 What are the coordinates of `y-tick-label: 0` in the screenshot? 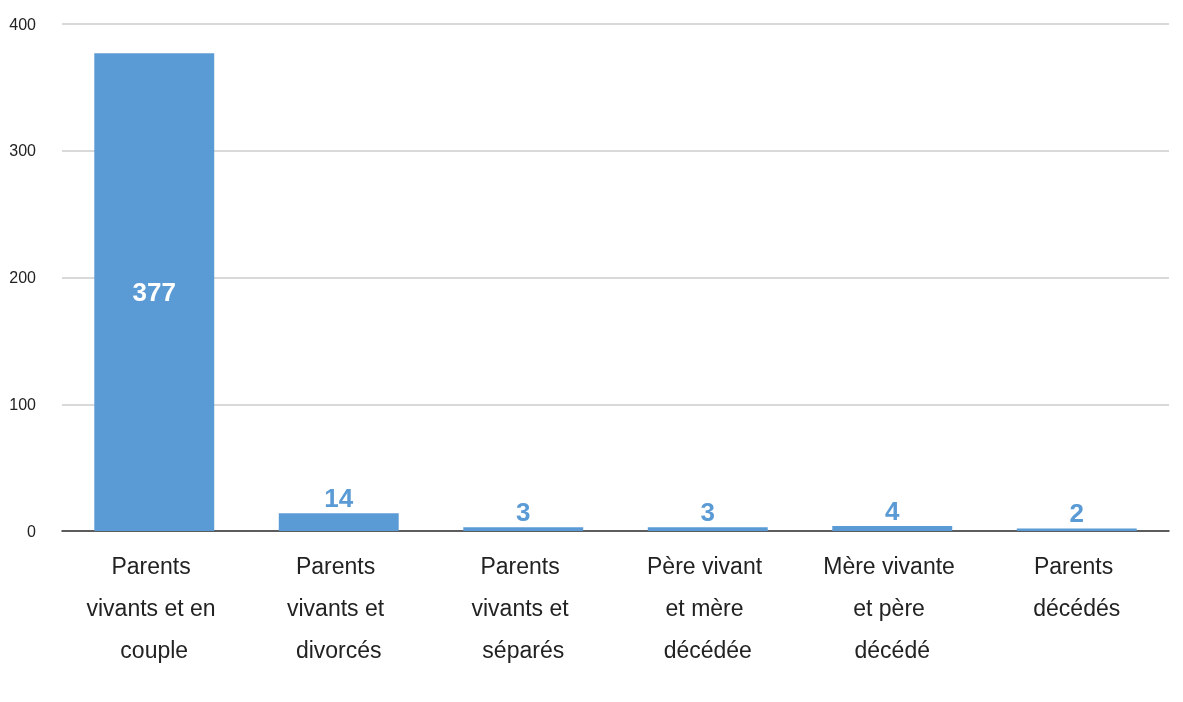 It's located at (32, 531).